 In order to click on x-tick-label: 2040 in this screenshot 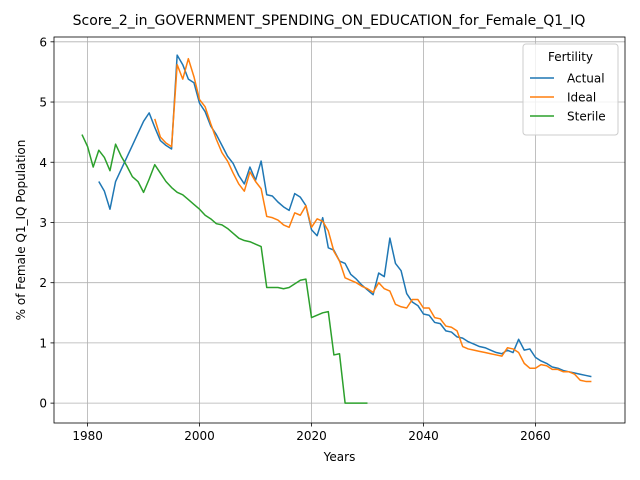, I will do `click(423, 436)`.